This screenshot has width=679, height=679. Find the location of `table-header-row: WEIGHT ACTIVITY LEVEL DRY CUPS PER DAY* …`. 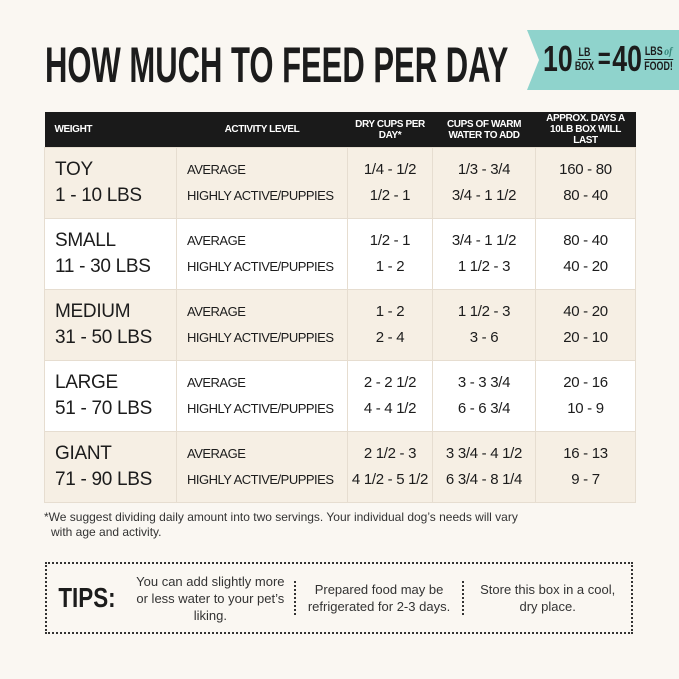

table-header-row: WEIGHT ACTIVITY LEVEL DRY CUPS PER DAY* … is located at coordinates (340, 130).